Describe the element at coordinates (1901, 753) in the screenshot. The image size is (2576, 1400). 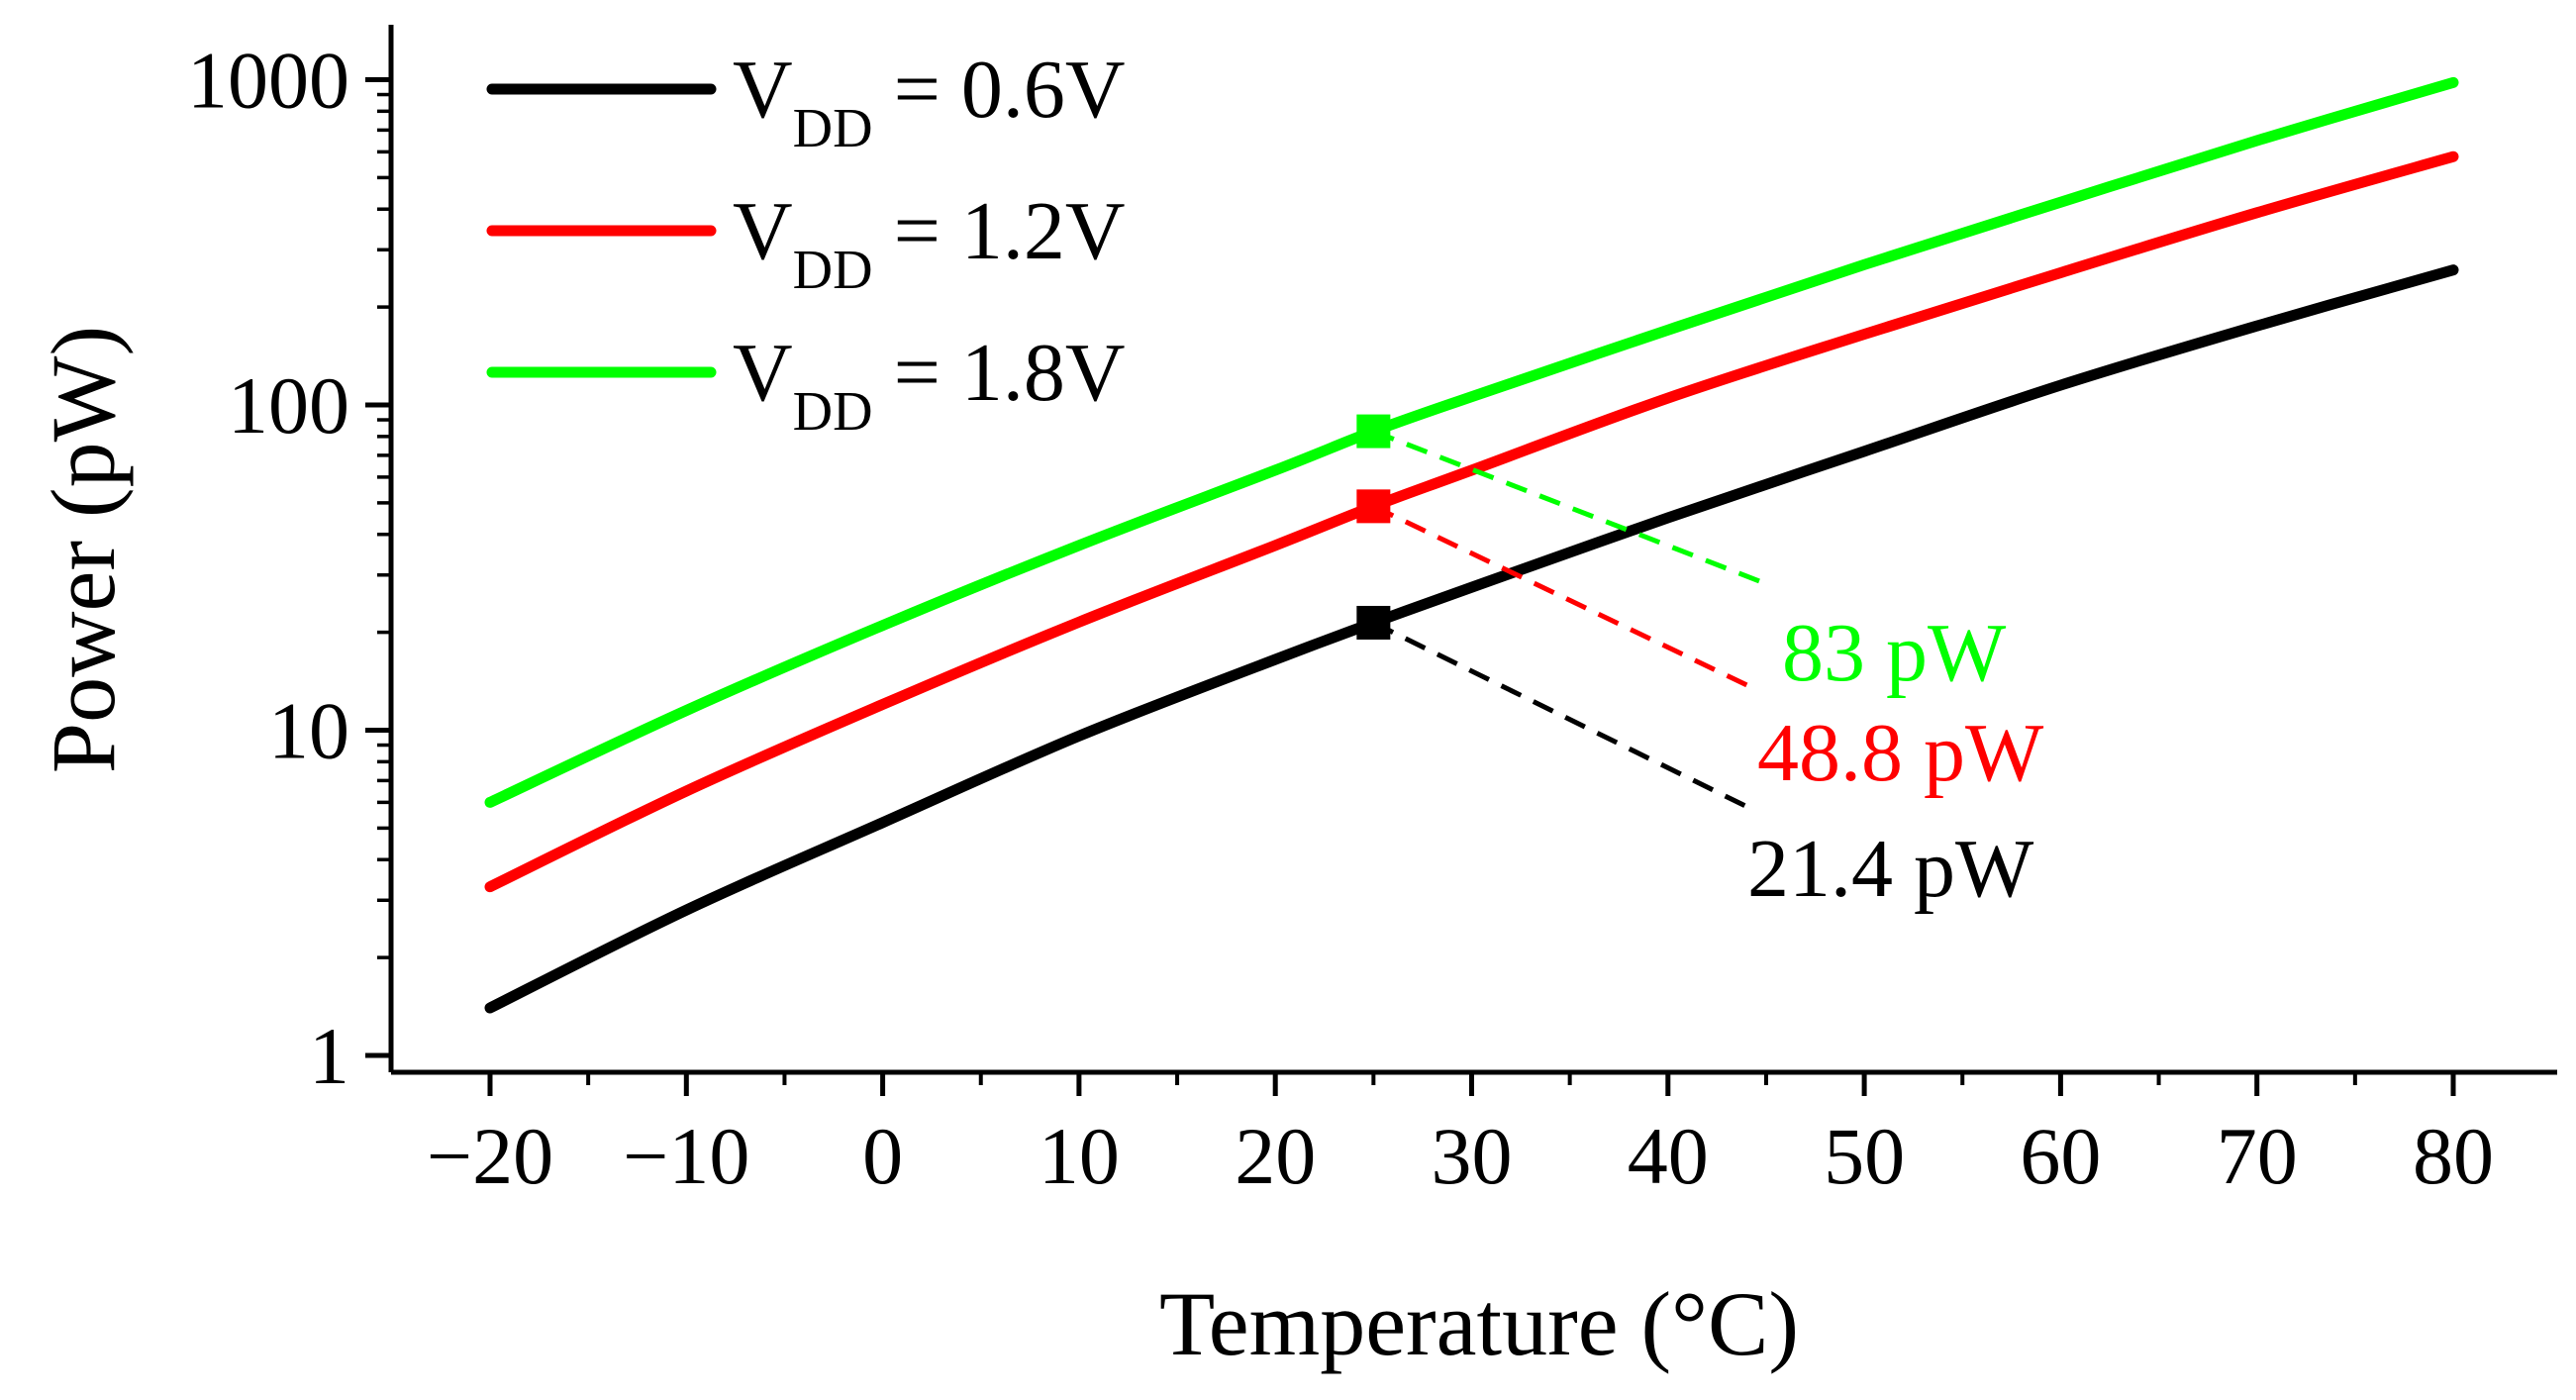
I see `annotation-label: 48.8 pW` at that location.